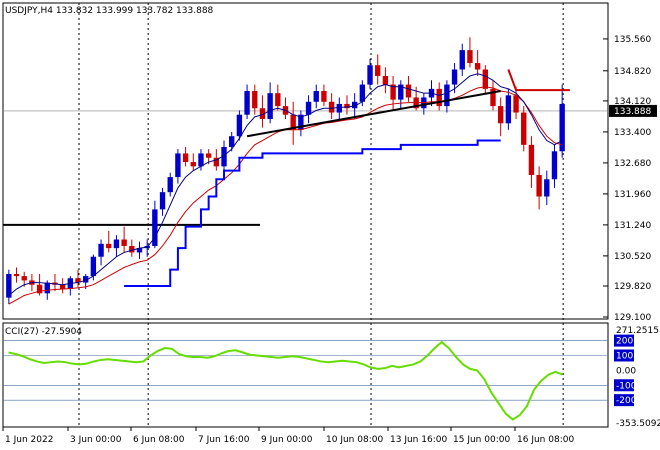  Describe the element at coordinates (632, 318) in the screenshot. I see `price-tick-label: 129.100` at that location.